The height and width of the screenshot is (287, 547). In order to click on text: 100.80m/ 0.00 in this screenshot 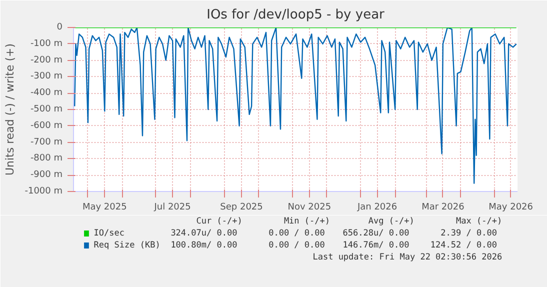, I will do `click(204, 245)`.